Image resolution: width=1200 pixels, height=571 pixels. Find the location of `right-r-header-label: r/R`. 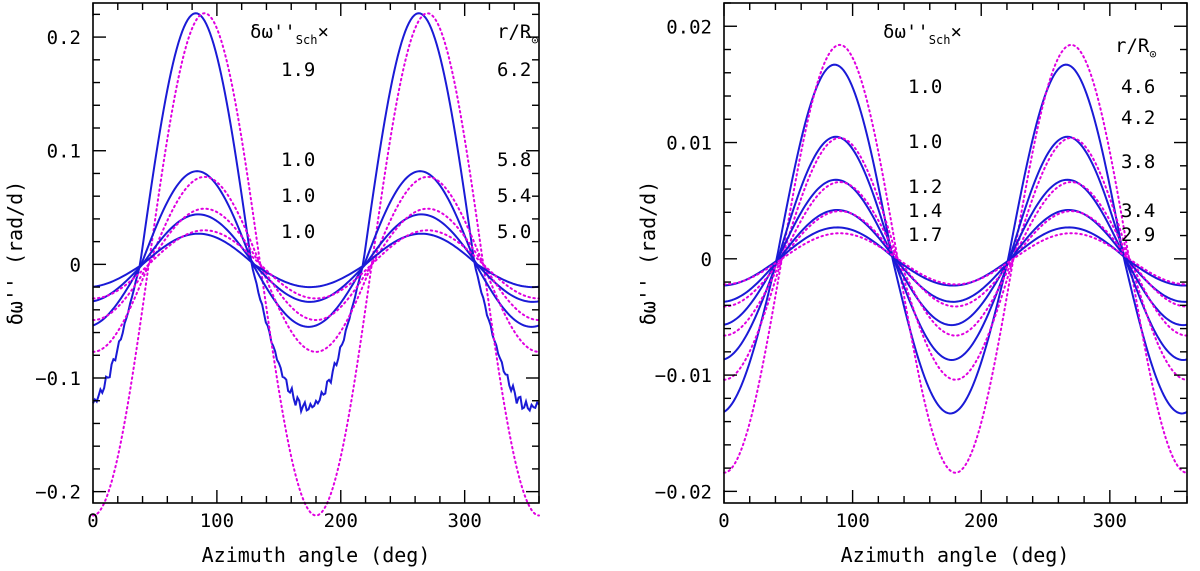

right-r-header-label: r/R is located at coordinates (1132, 46).